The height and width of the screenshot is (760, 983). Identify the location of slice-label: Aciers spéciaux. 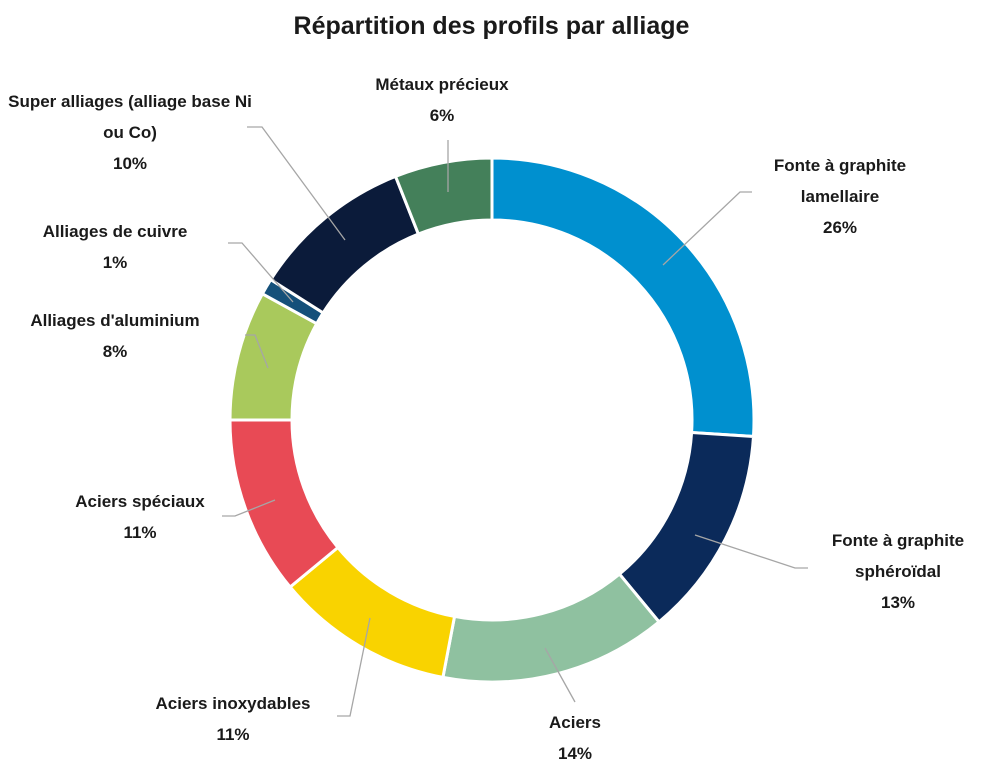
(140, 501).